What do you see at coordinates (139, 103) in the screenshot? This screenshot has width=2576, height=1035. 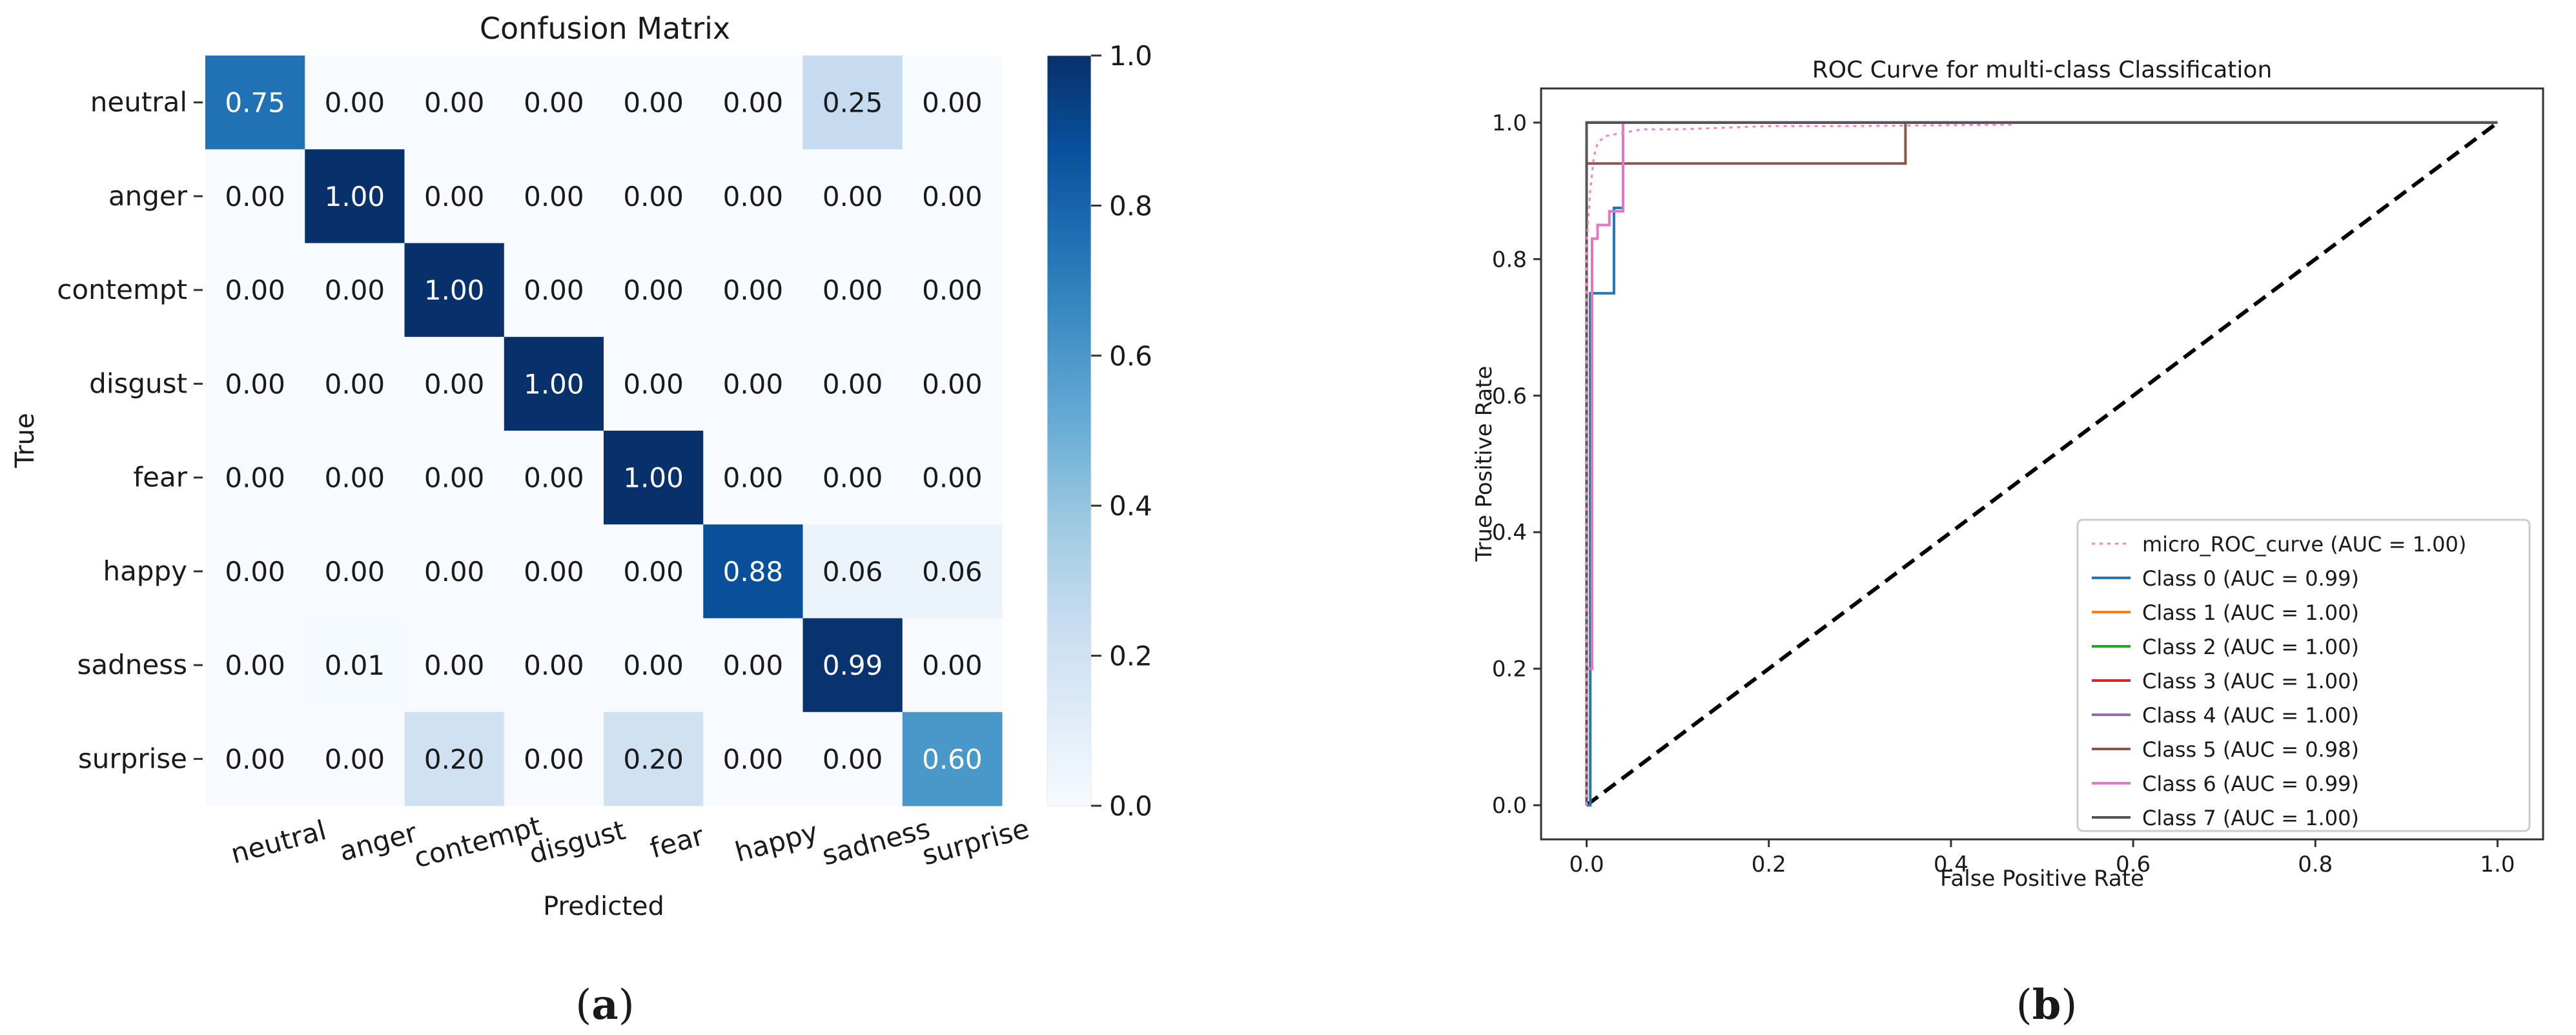 I see `cm-y-tick-label: neutral` at bounding box center [139, 103].